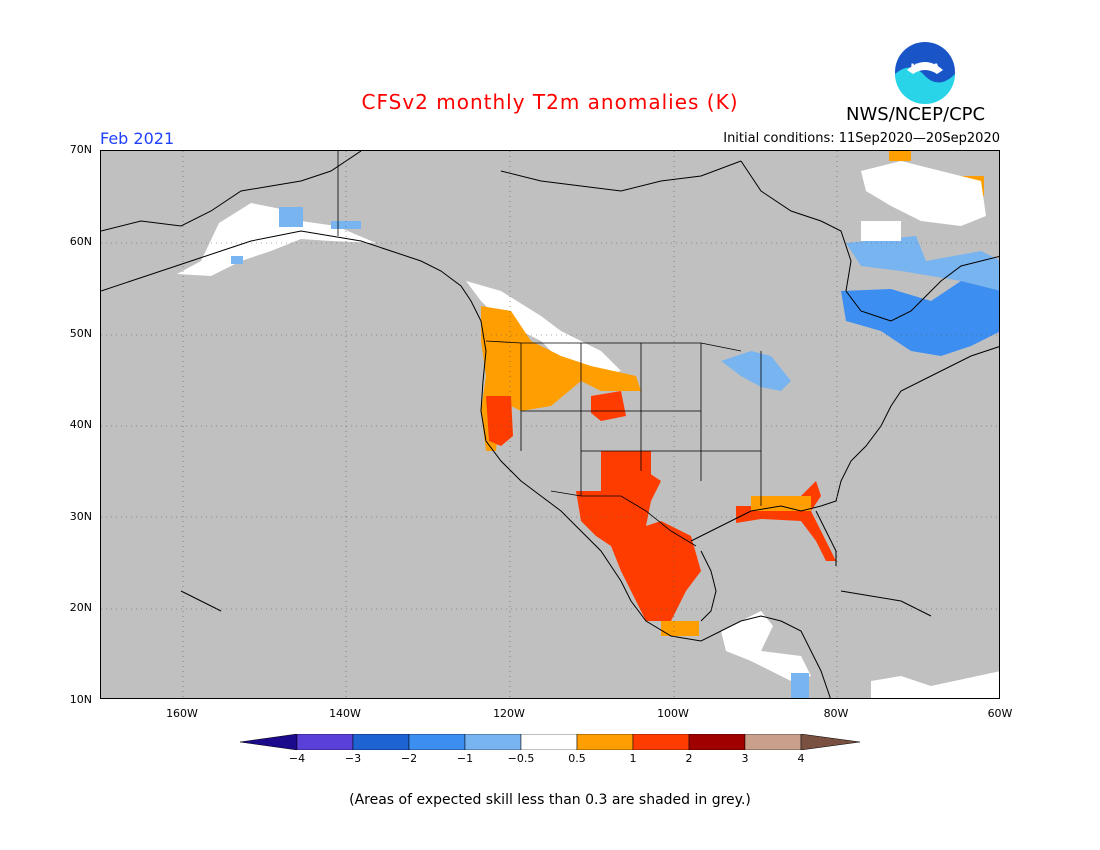 The height and width of the screenshot is (850, 1100). Describe the element at coordinates (608, 406) in the screenshot. I see `anomaly-montana-red` at that location.